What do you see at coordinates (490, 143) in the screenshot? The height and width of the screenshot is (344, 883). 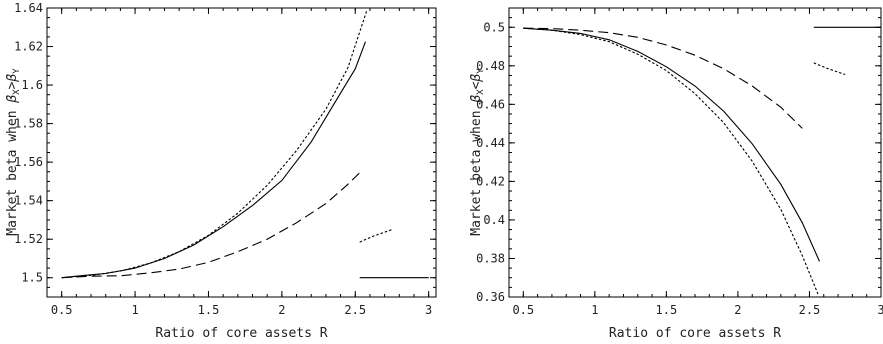 I see `y-tick-label: 0.44` at bounding box center [490, 143].